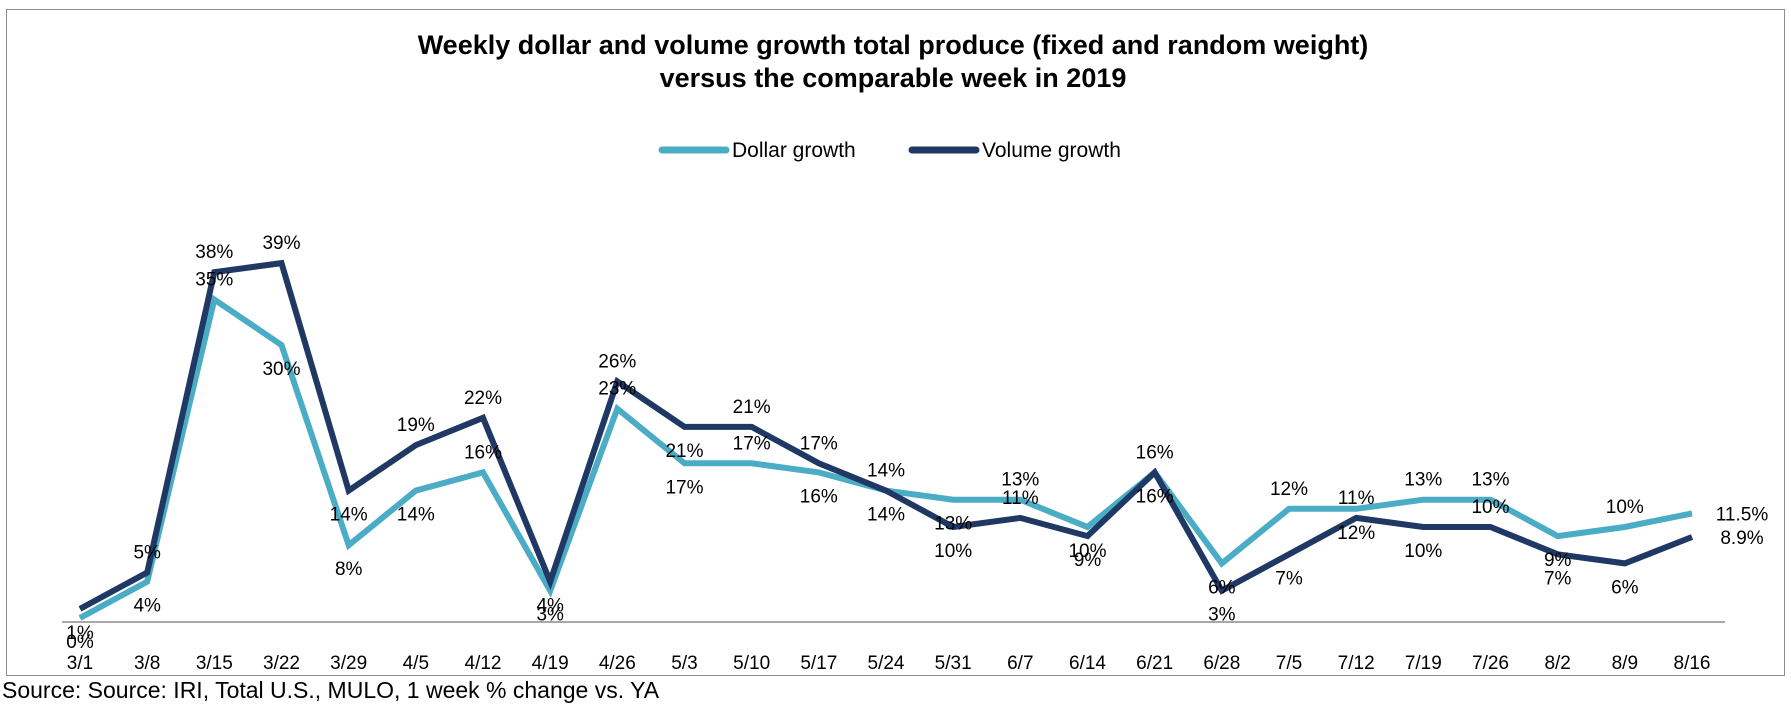  I want to click on volume-data-label: 16%, so click(1155, 452).